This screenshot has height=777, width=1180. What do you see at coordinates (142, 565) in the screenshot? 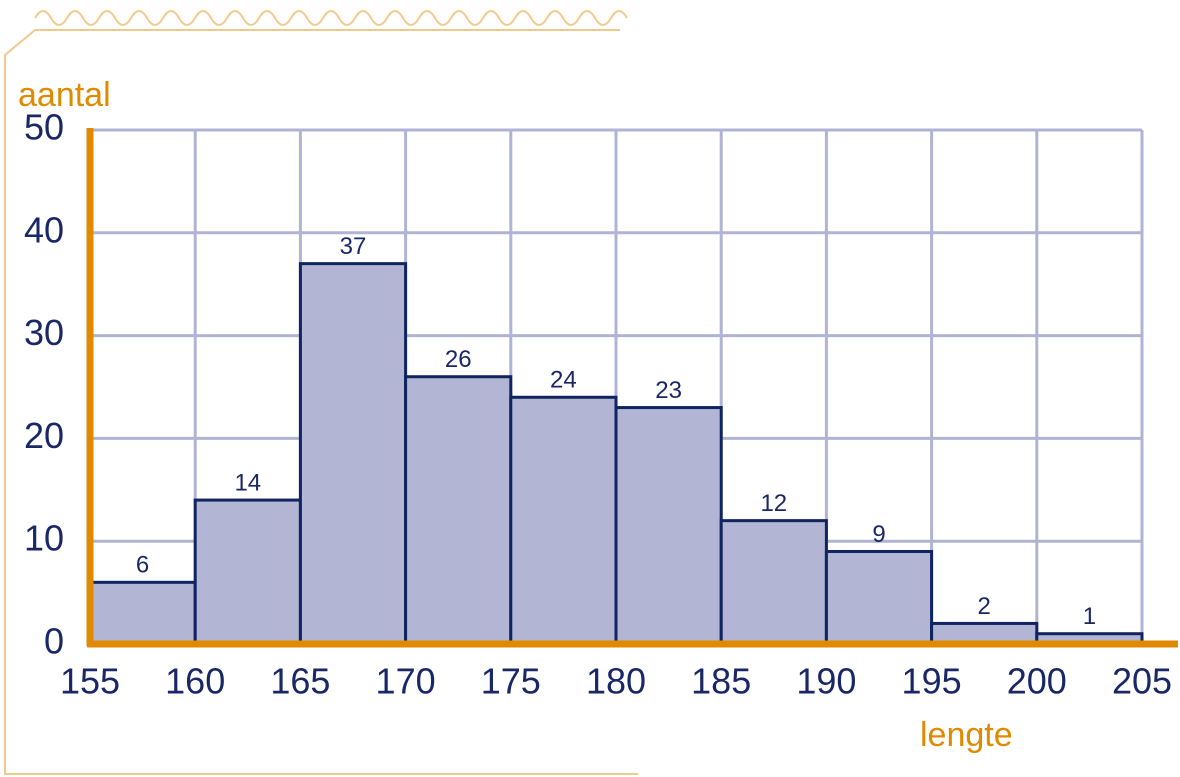
I see `value-label: 6` at bounding box center [142, 565].